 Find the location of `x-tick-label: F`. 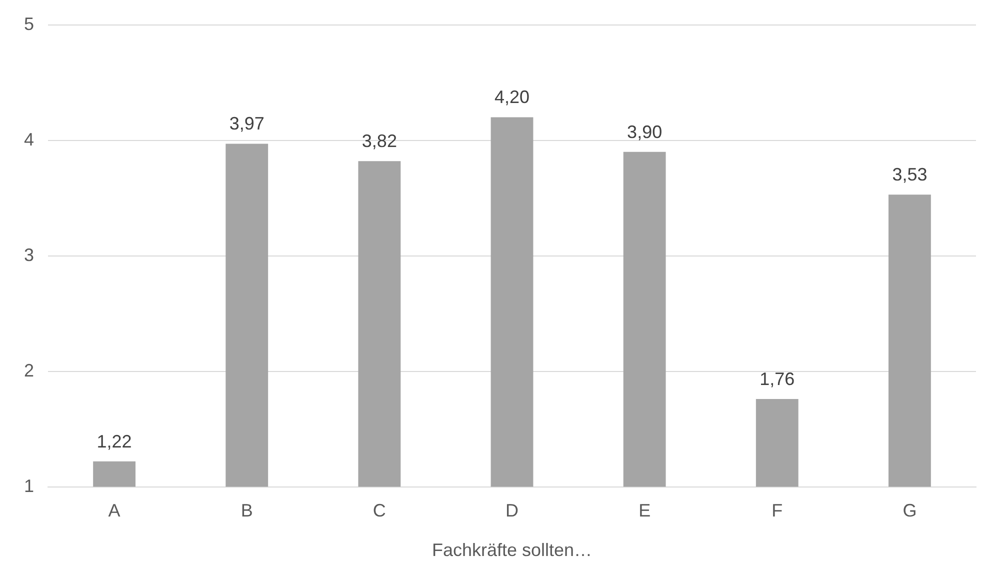

x-tick-label: F is located at coordinates (777, 510).